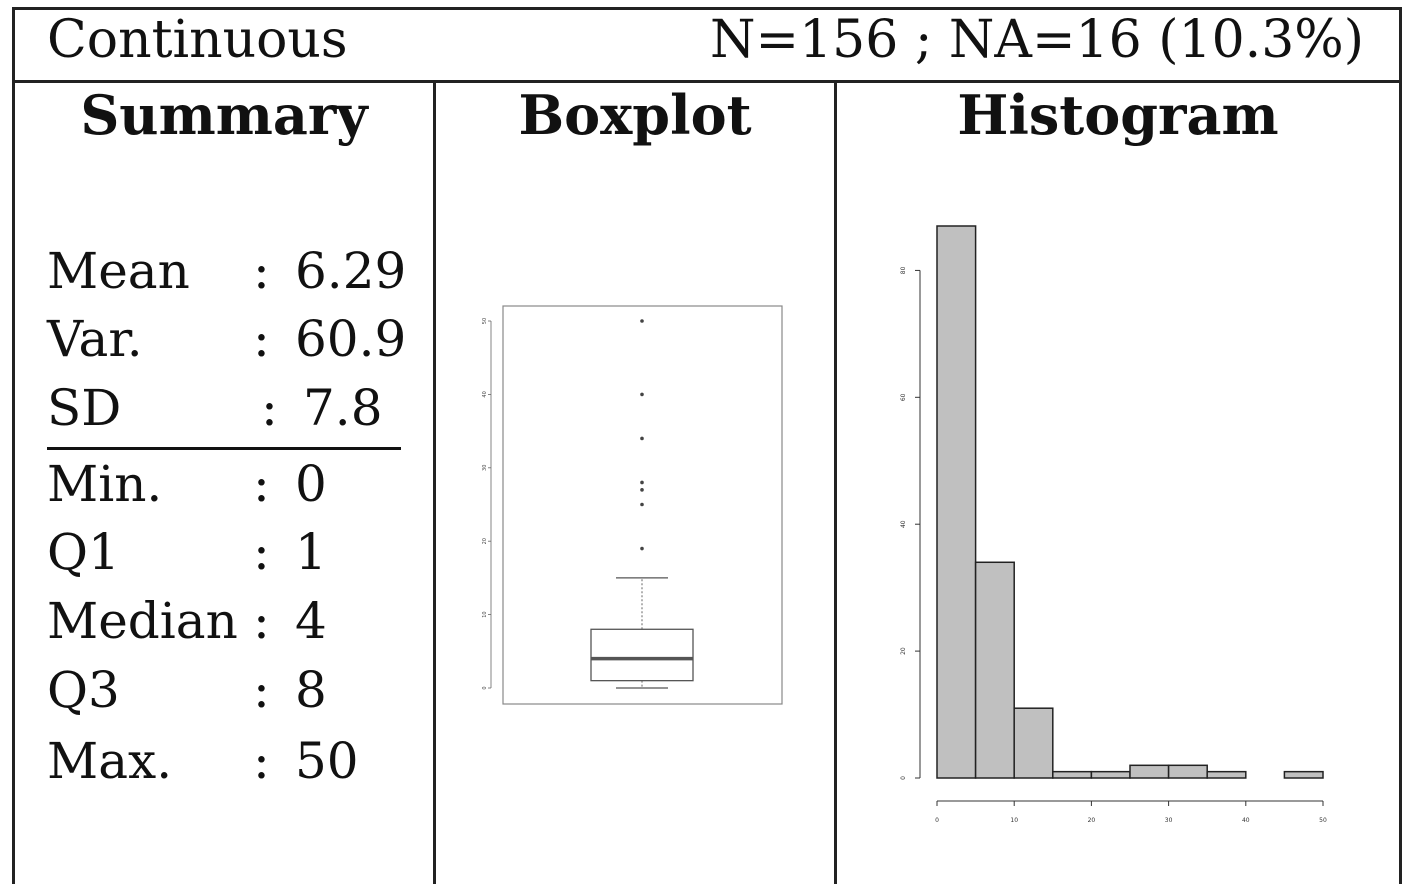 The height and width of the screenshot is (884, 1404). I want to click on boxplot-y-tick-label: 0, so click(485, 687).